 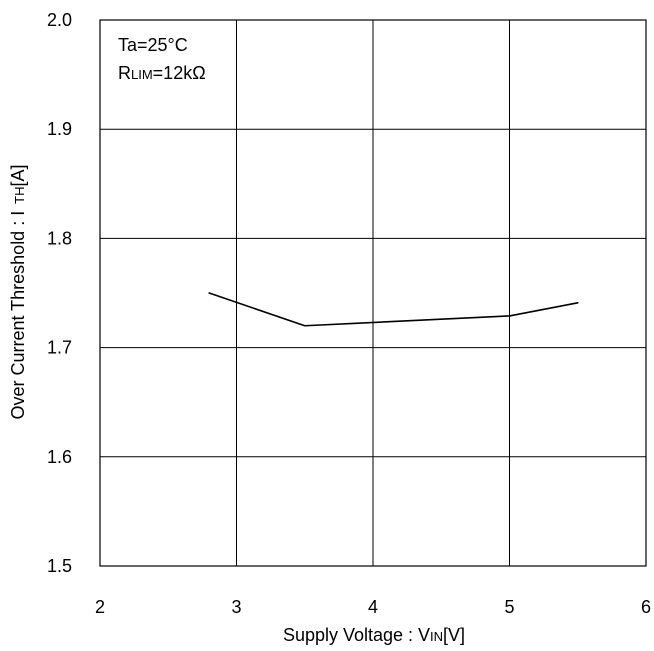 I want to click on annotation-rlim-prefix: R, so click(x=124, y=73).